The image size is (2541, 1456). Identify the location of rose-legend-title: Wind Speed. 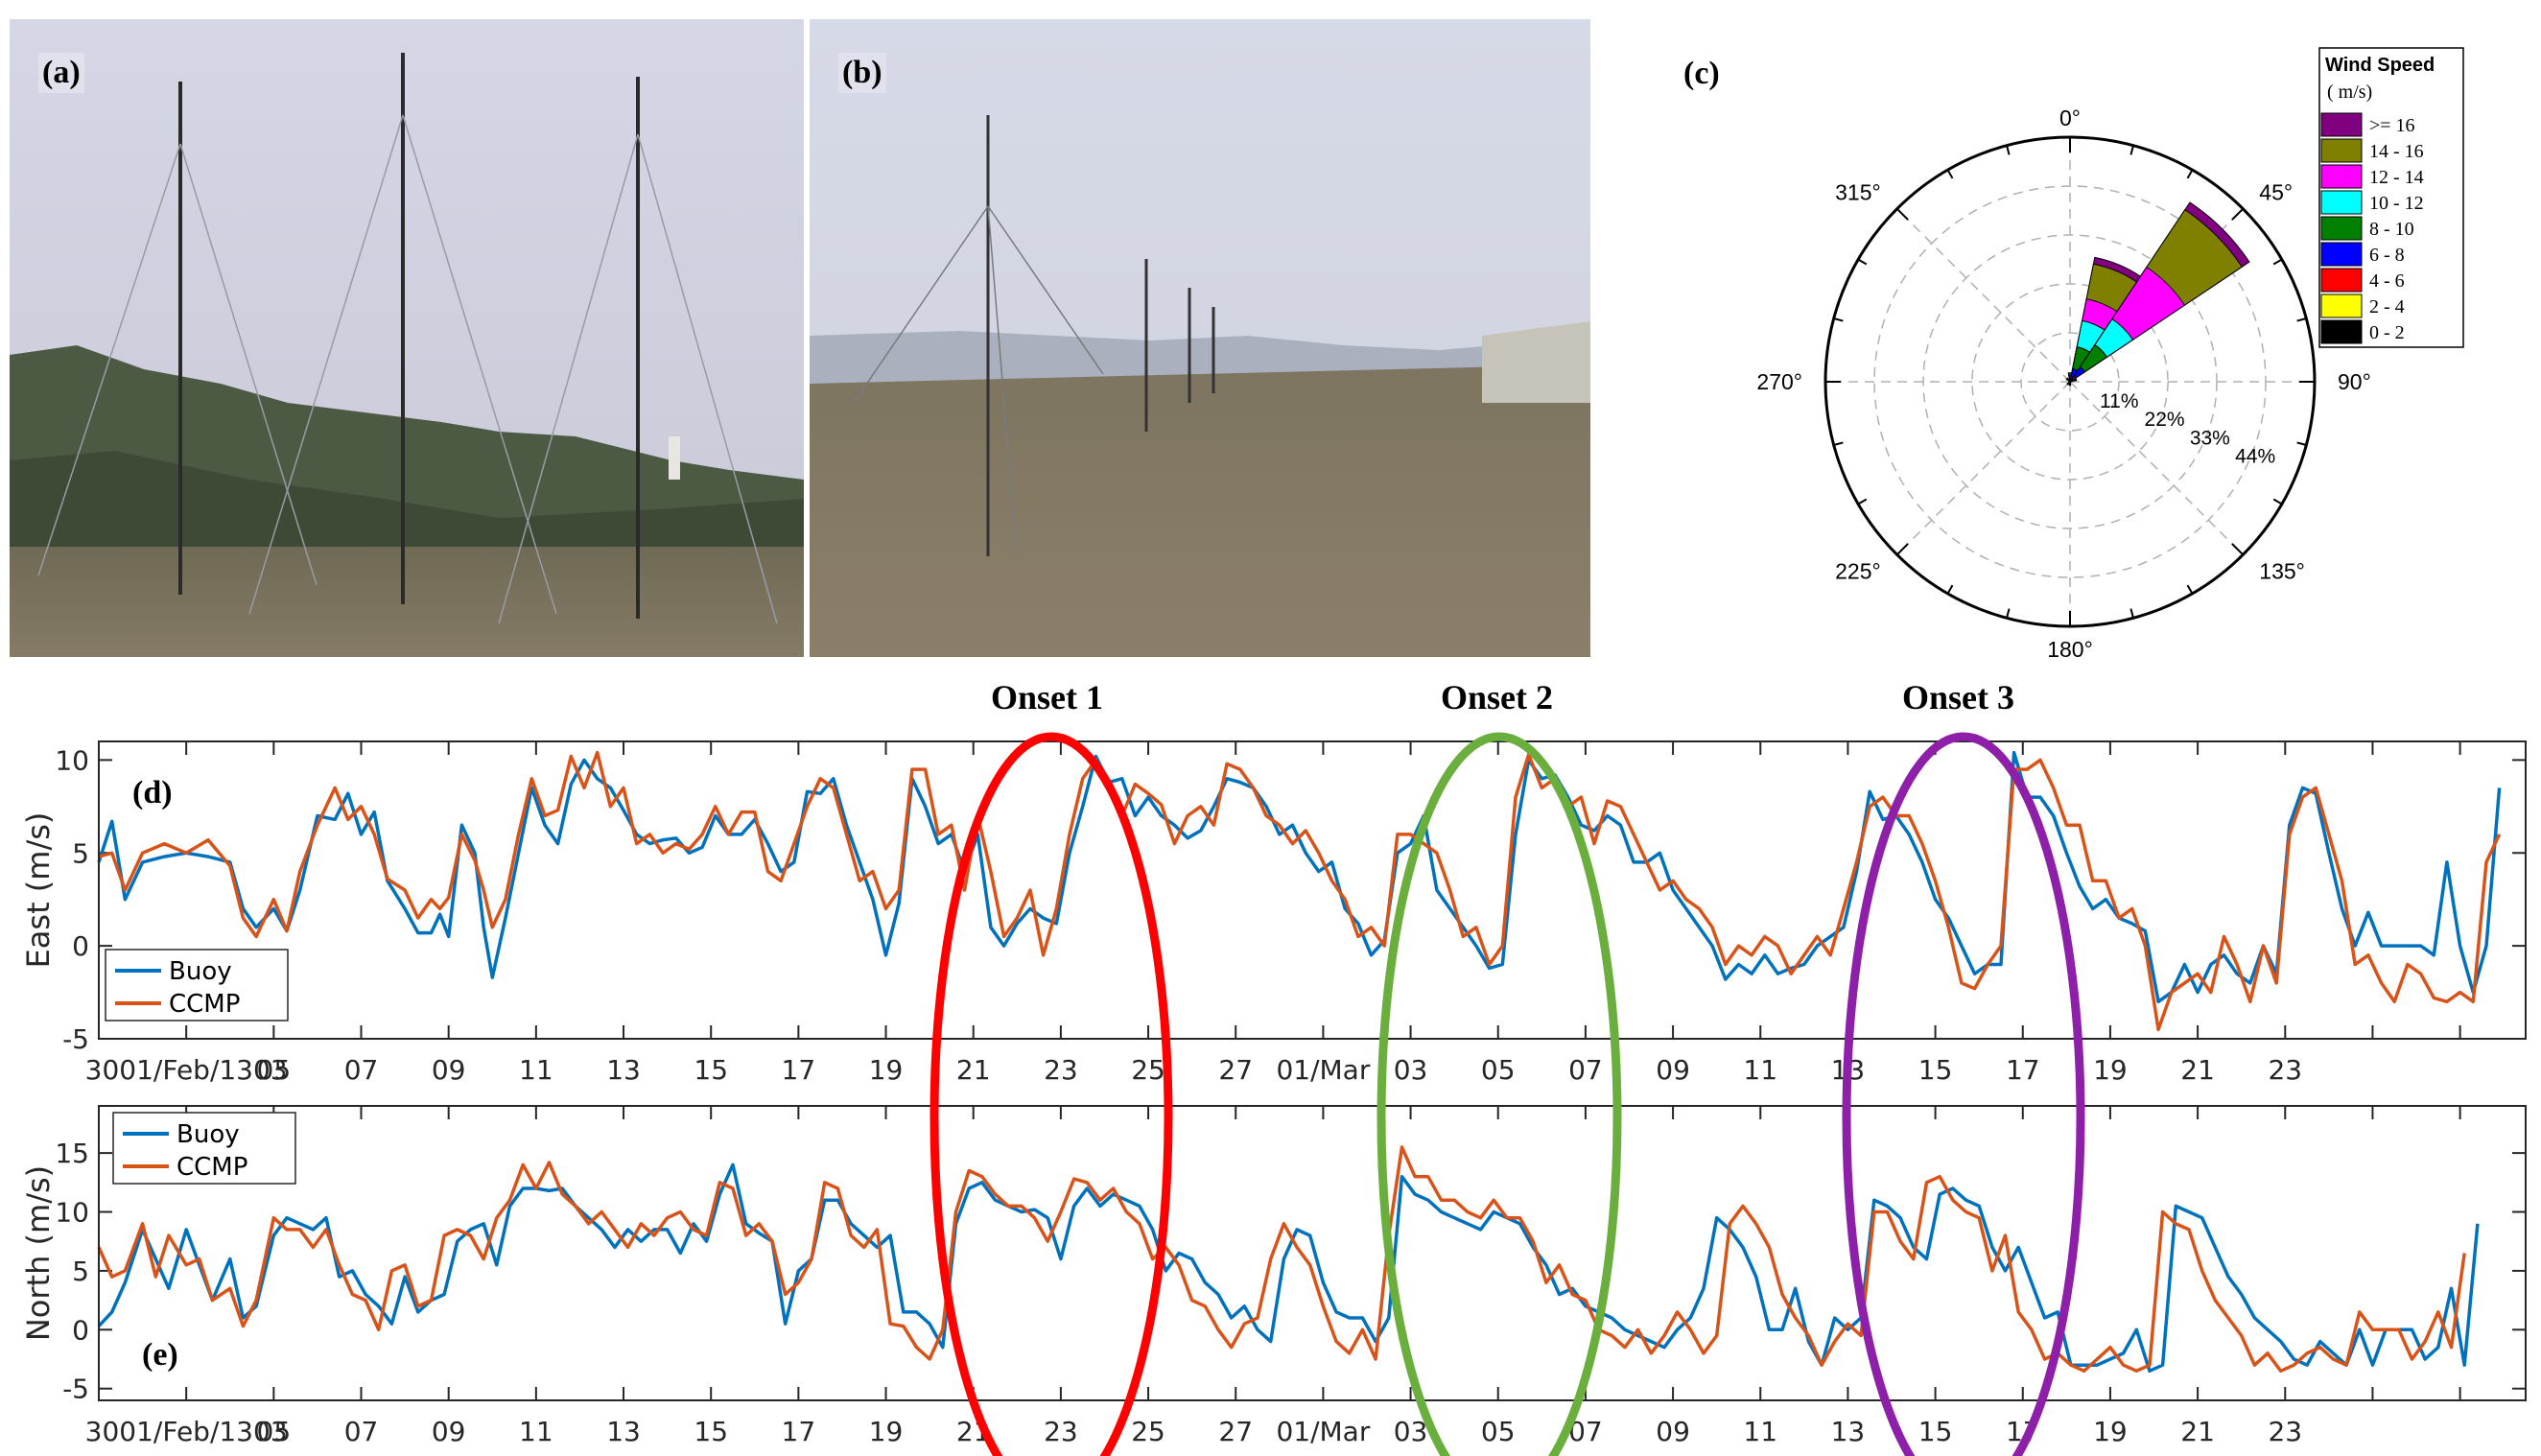
(2380, 65).